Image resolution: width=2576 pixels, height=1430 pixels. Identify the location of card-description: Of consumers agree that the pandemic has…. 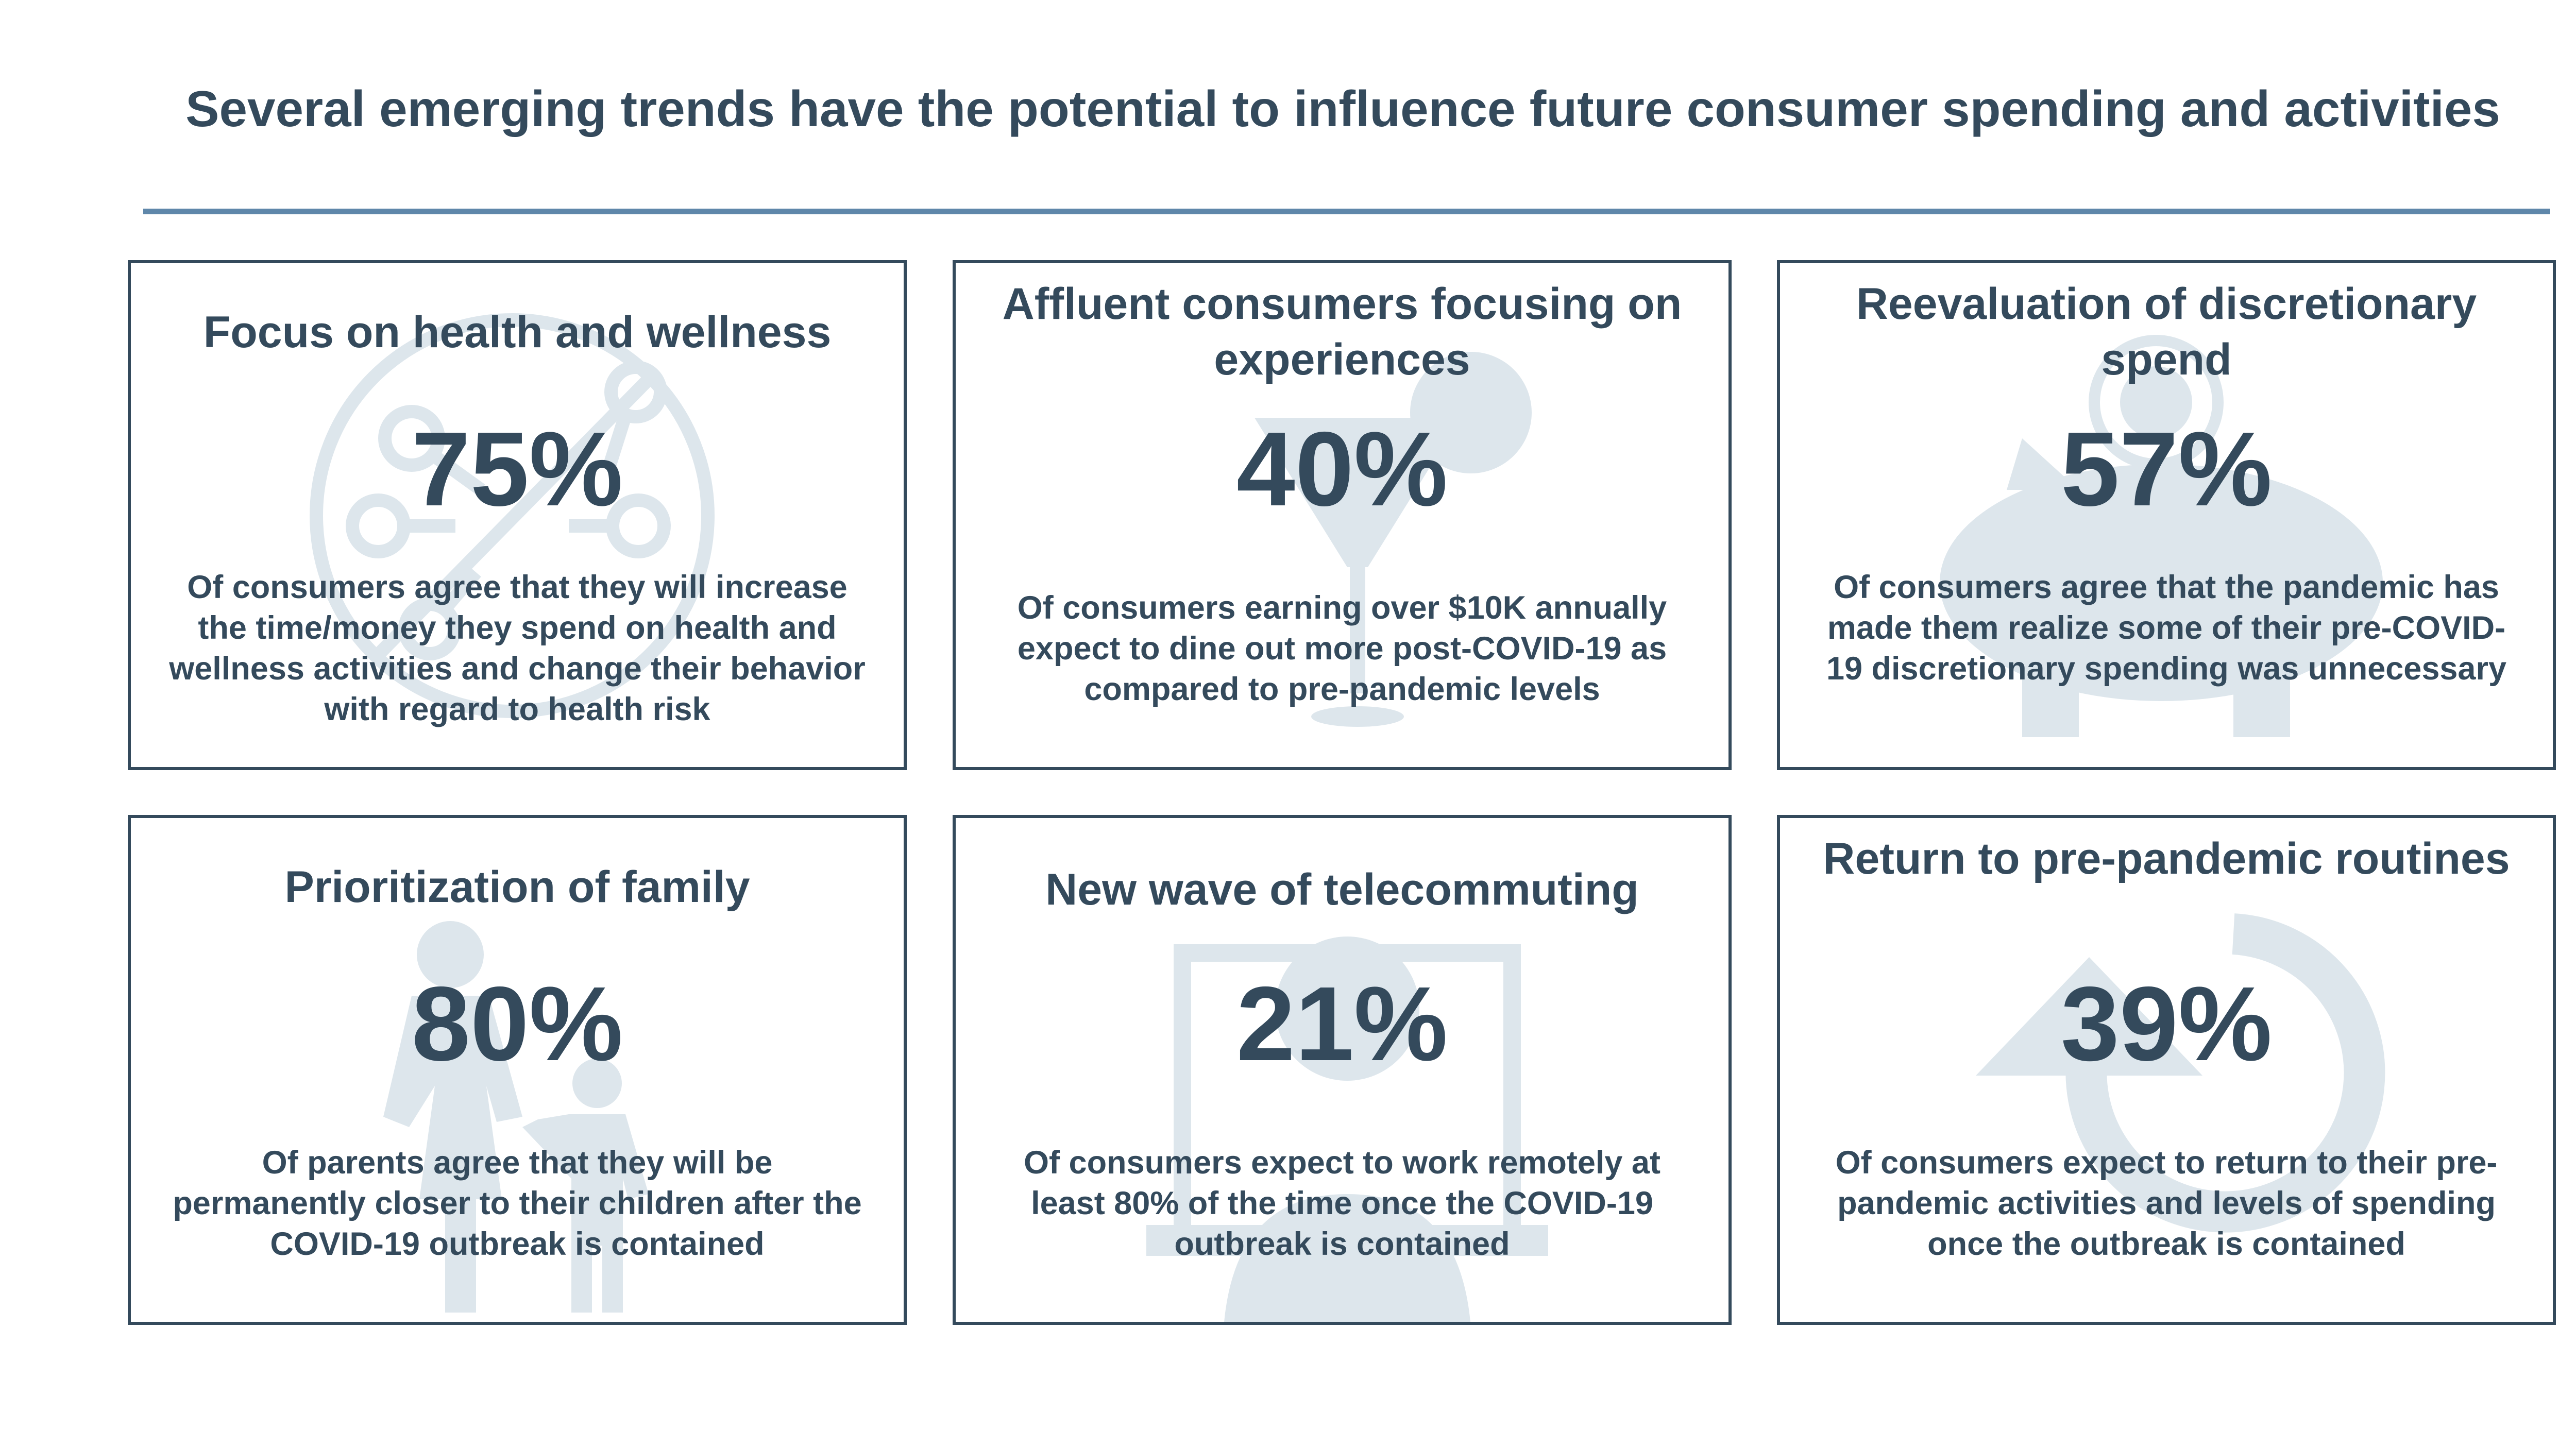
(2166, 628).